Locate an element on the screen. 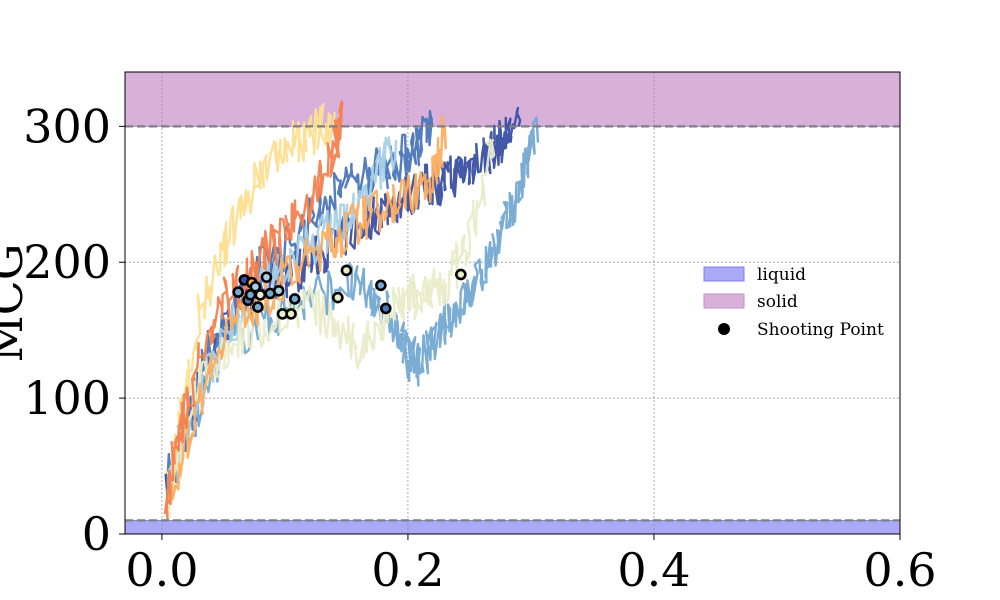  legend: liquid solid Shooting Point is located at coordinates (793, 302).